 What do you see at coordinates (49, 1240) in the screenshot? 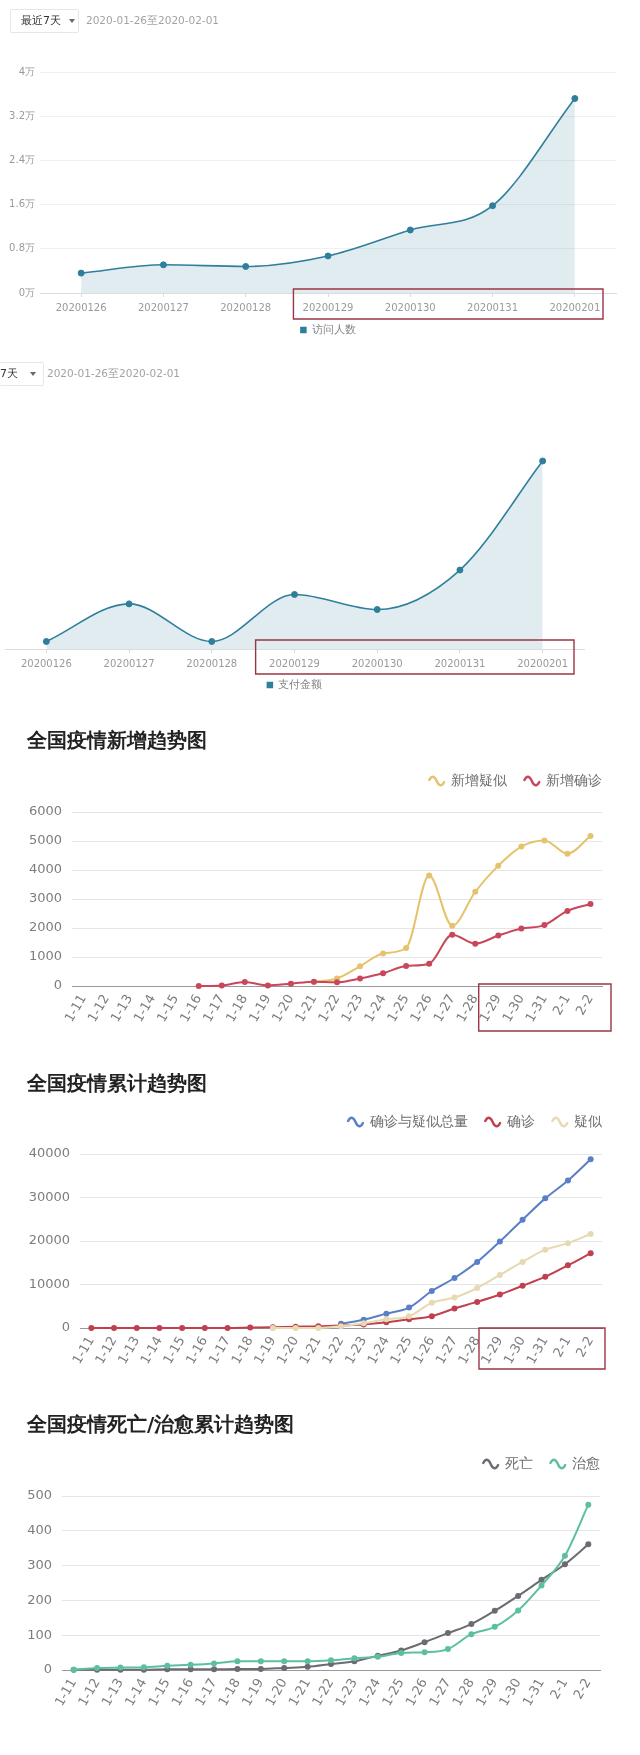
I see `y-tick-label: 20000` at bounding box center [49, 1240].